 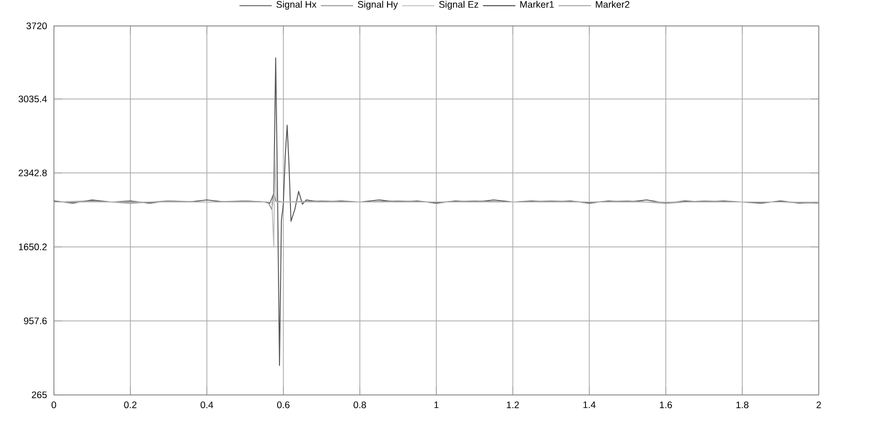 I want to click on x-tick-label: 1.2, so click(x=512, y=404).